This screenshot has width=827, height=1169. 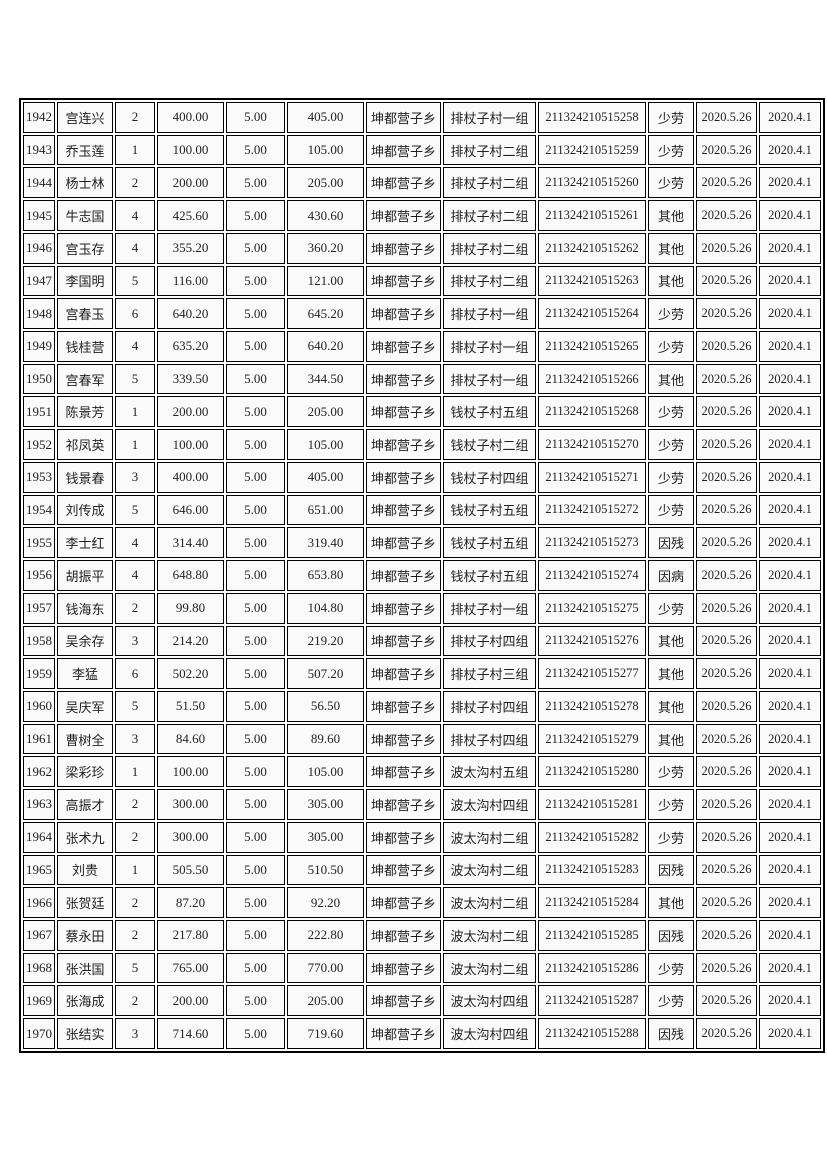 I want to click on cell-total-amount: 719.60, so click(x=325, y=1033).